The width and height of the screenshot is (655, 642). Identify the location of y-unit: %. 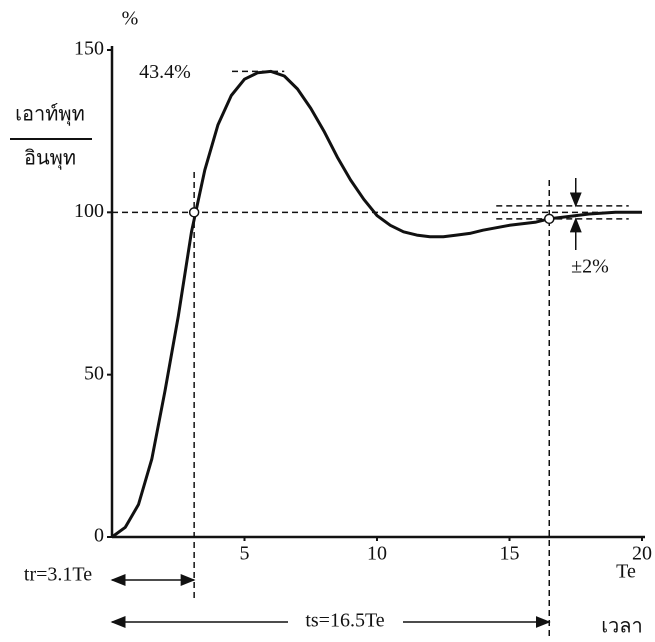
(130, 19).